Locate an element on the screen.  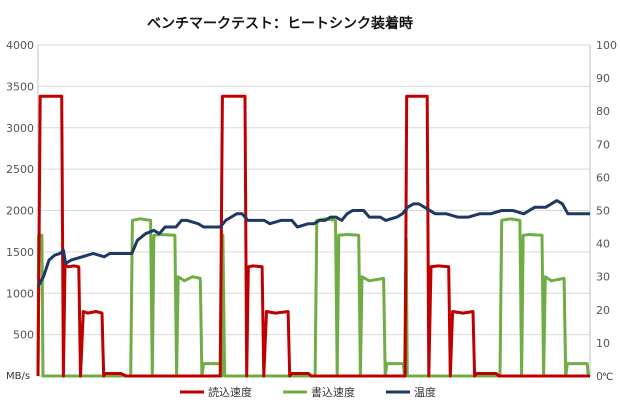
right-axis-ticks: 0 10 20 30 40 50 60 70 80 90 100 is located at coordinates (606, 211).